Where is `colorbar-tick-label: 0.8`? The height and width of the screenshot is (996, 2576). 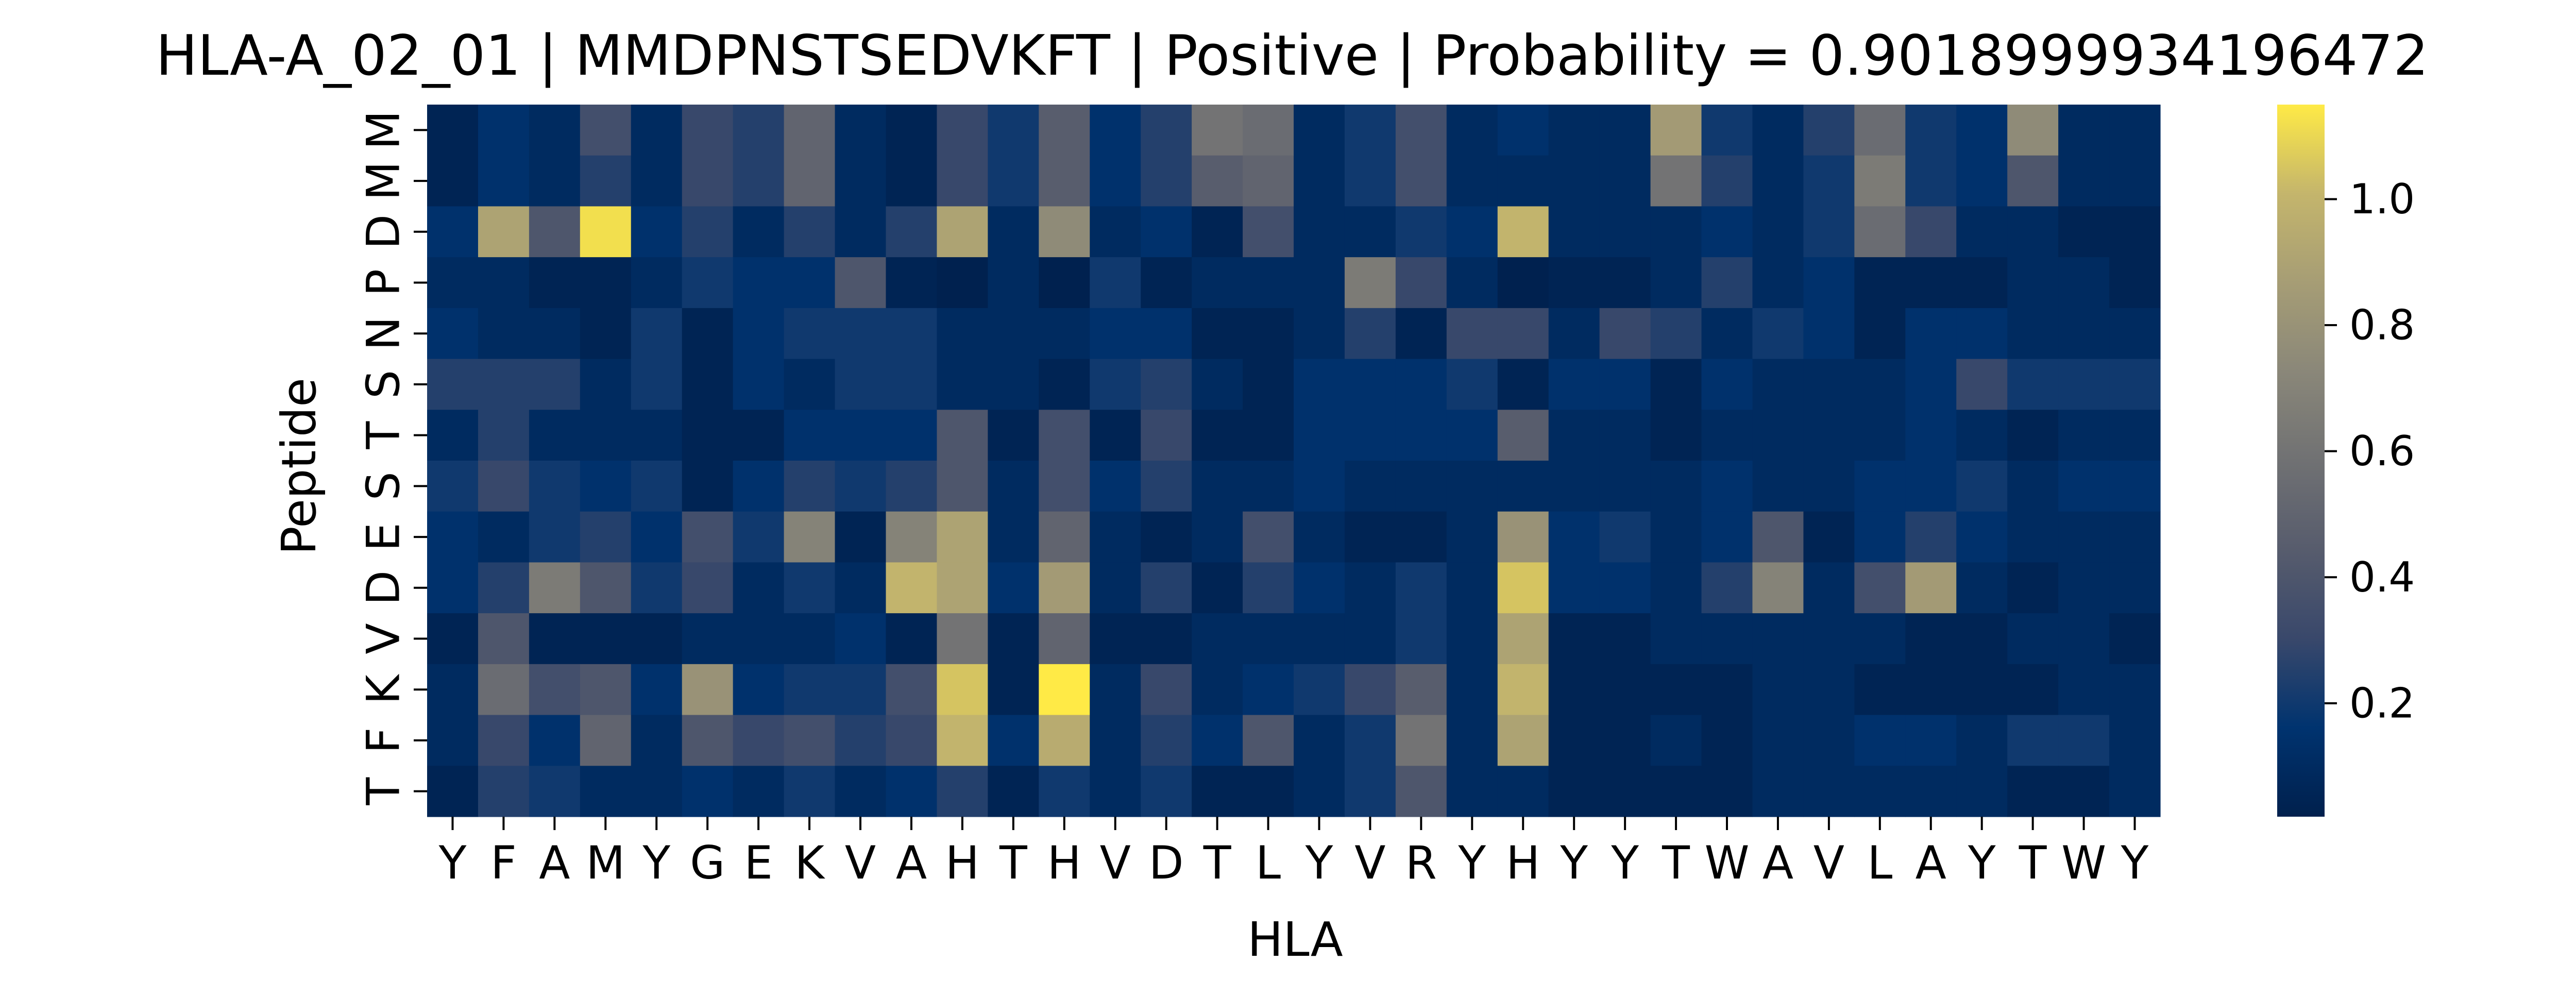 colorbar-tick-label: 0.8 is located at coordinates (2382, 325).